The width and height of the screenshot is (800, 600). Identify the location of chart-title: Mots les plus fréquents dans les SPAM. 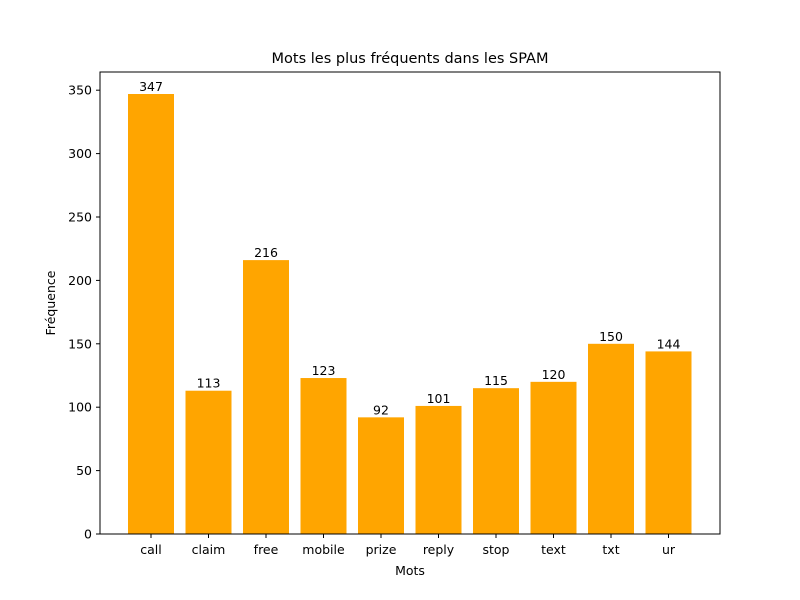
(410, 59).